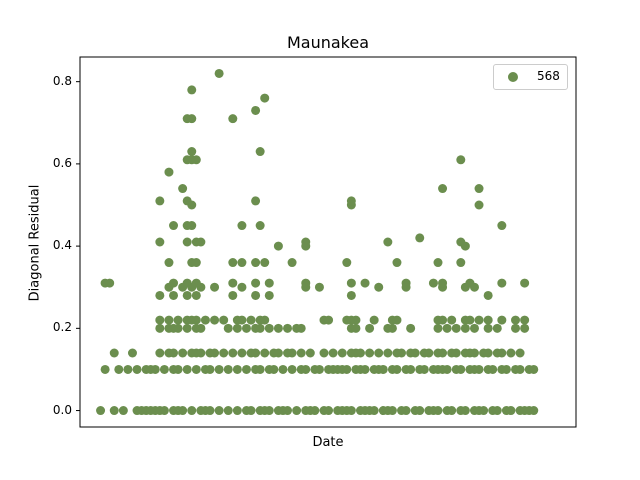 Image resolution: width=640 pixels, height=480 pixels. Describe the element at coordinates (548, 76) in the screenshot. I see `legend-label: 568` at that location.